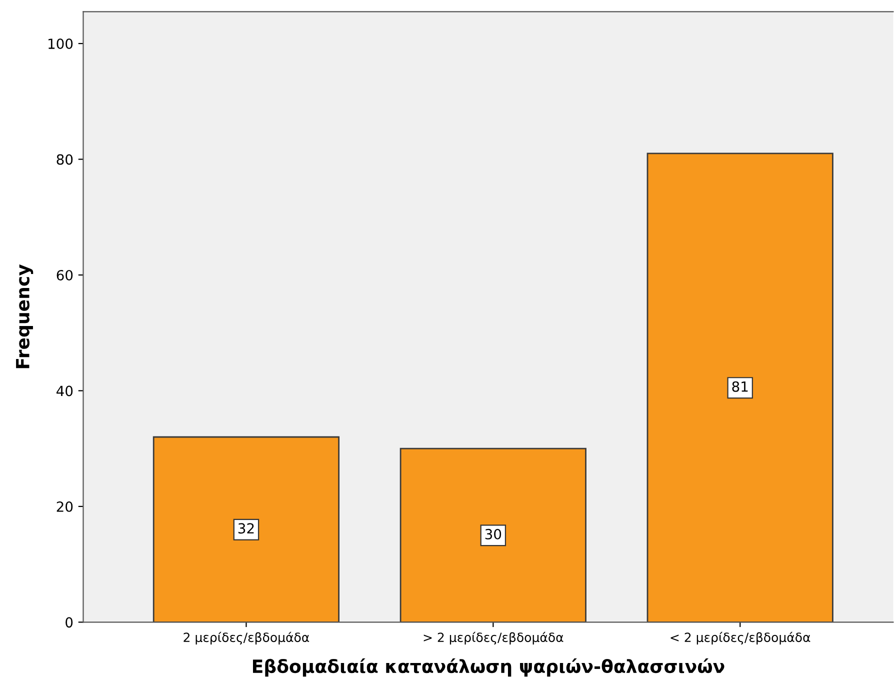 This screenshot has width=895, height=689. I want to click on data-label: 81, so click(740, 386).